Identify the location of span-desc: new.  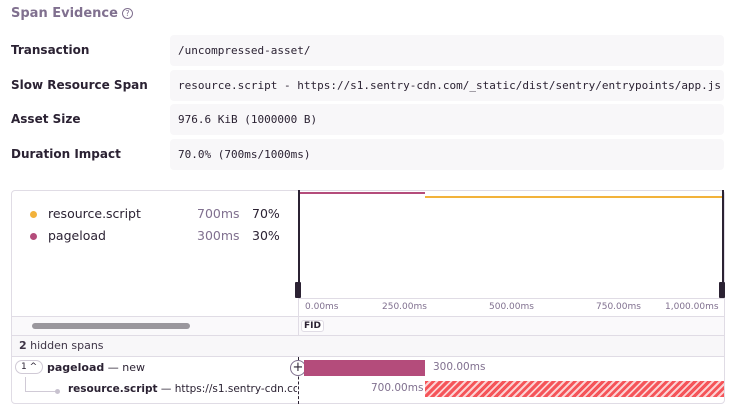
(134, 367).